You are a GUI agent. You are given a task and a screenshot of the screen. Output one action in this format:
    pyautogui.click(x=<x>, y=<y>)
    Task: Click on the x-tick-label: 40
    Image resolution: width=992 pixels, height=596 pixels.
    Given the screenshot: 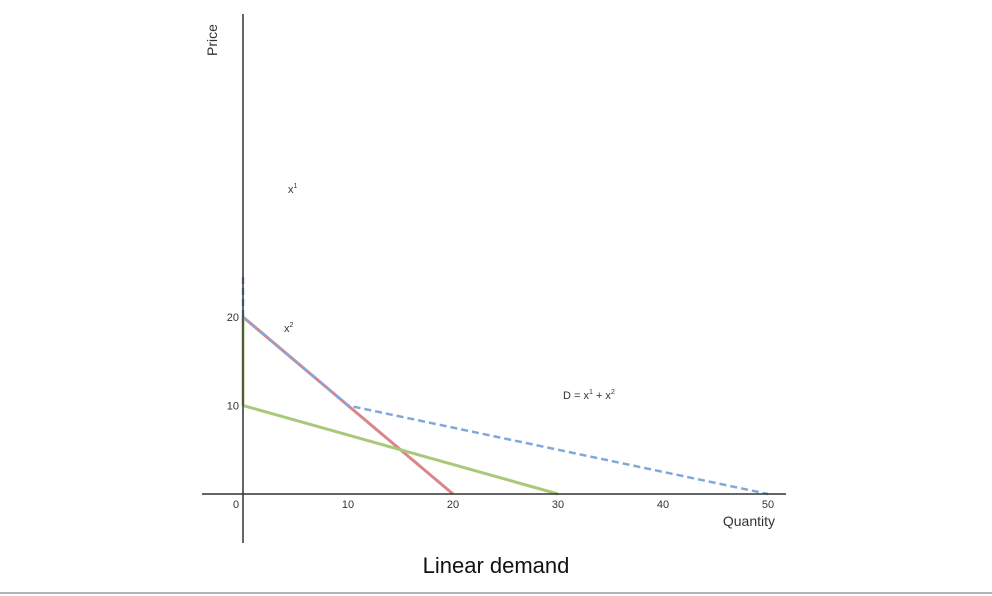 What is the action you would take?
    pyautogui.click(x=663, y=505)
    